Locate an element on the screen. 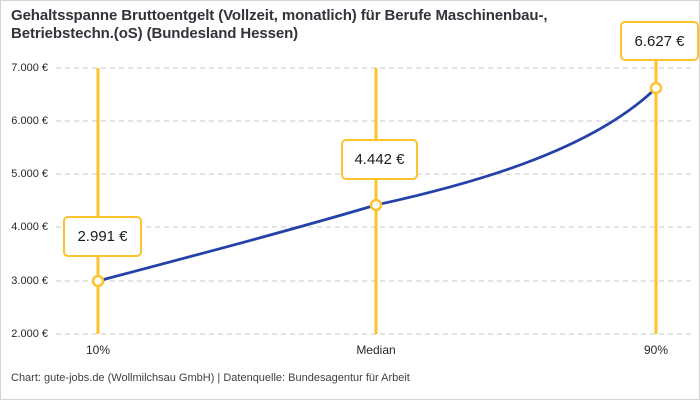 This screenshot has width=700, height=400. y-tick-4000: 4.000 € is located at coordinates (29, 227).